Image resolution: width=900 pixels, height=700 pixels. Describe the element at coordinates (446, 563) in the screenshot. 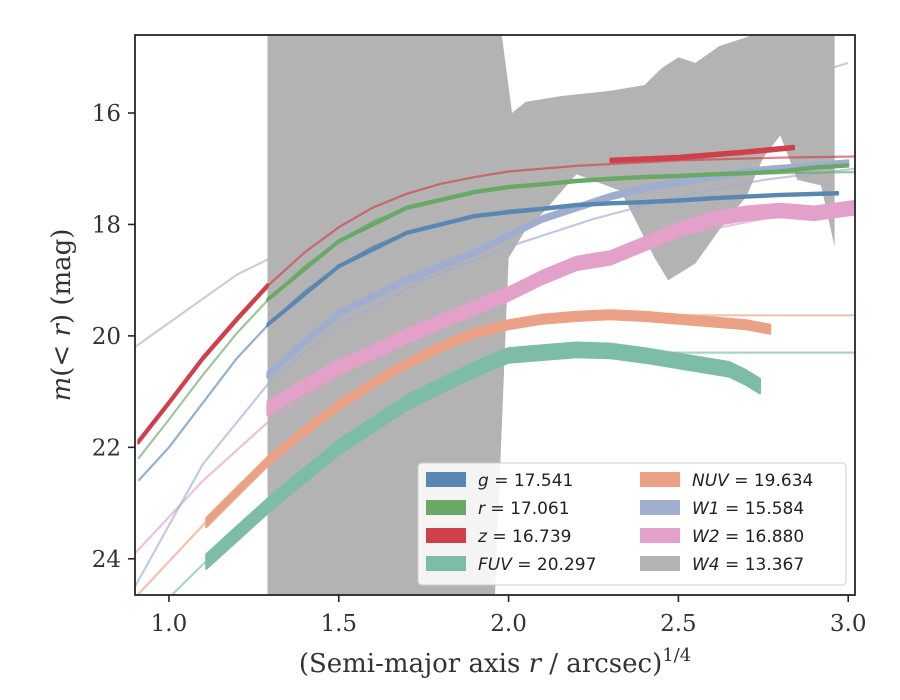

I see `legend-swatch-fuv` at that location.